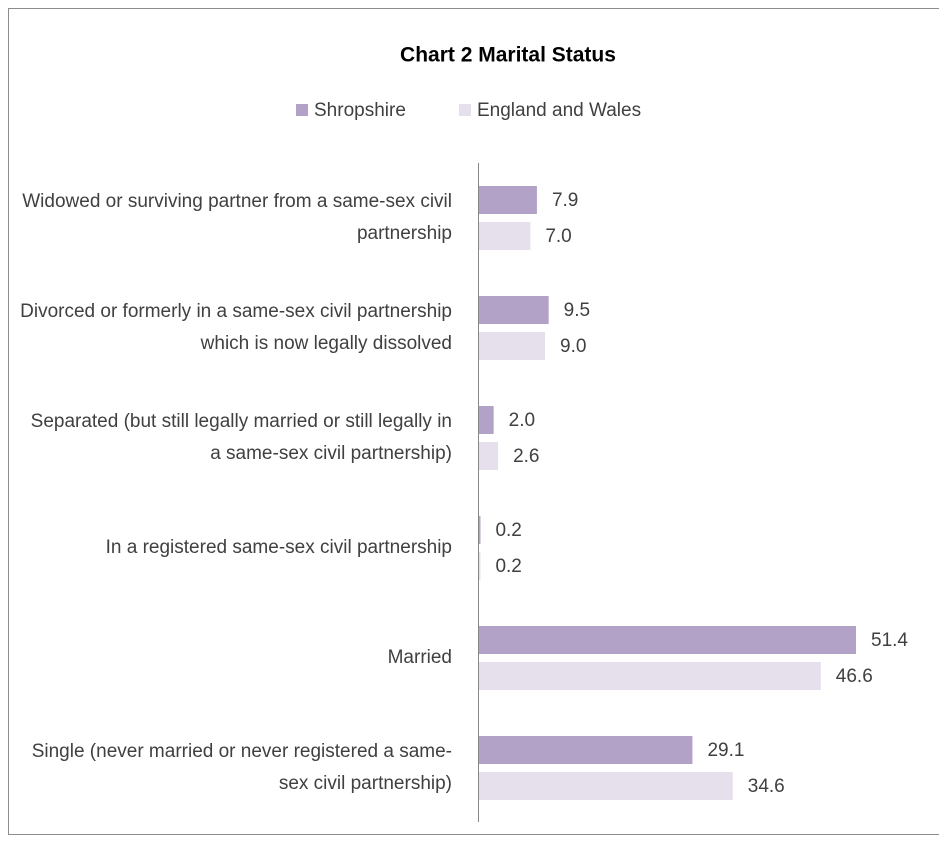 The image size is (939, 843). What do you see at coordinates (889, 640) in the screenshot?
I see `data-label: 51.4` at bounding box center [889, 640].